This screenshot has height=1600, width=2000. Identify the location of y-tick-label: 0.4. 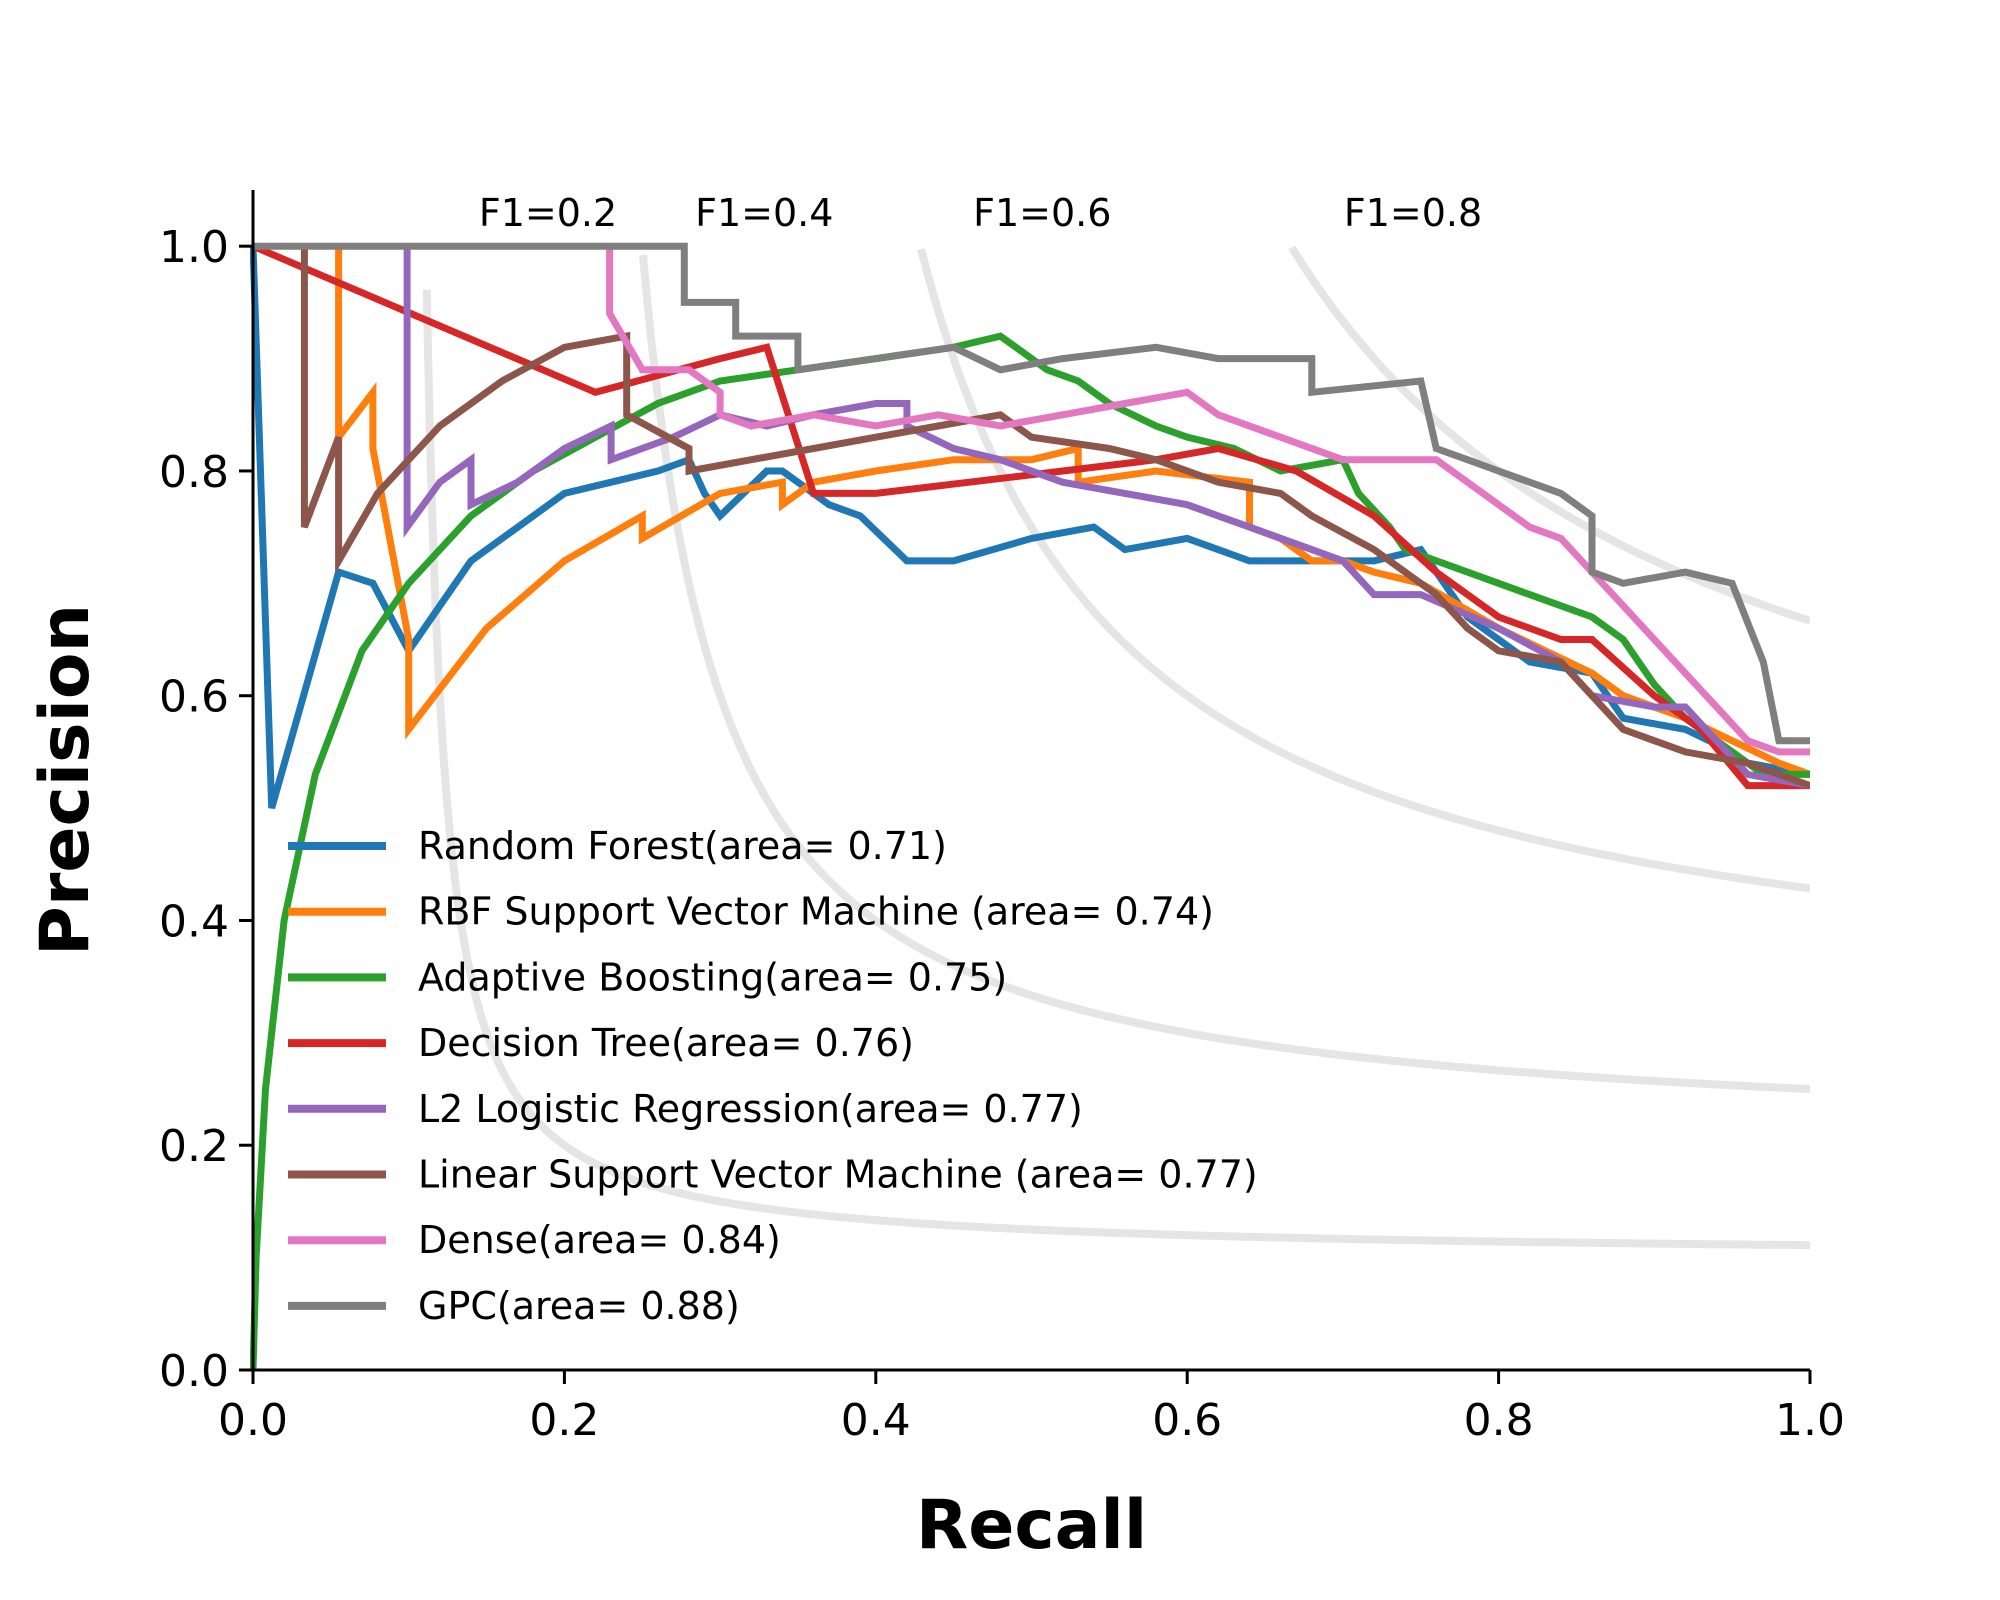
(194, 921).